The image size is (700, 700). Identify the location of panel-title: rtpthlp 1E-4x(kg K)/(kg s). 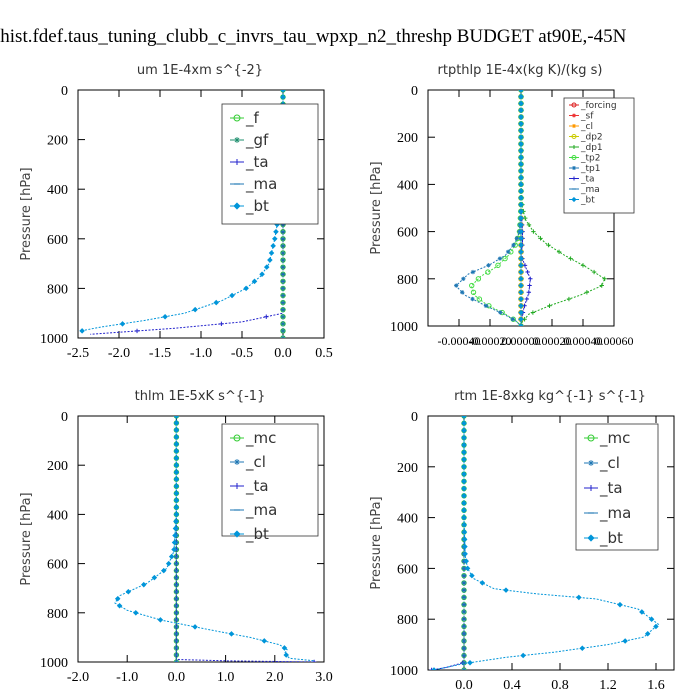
(520, 70).